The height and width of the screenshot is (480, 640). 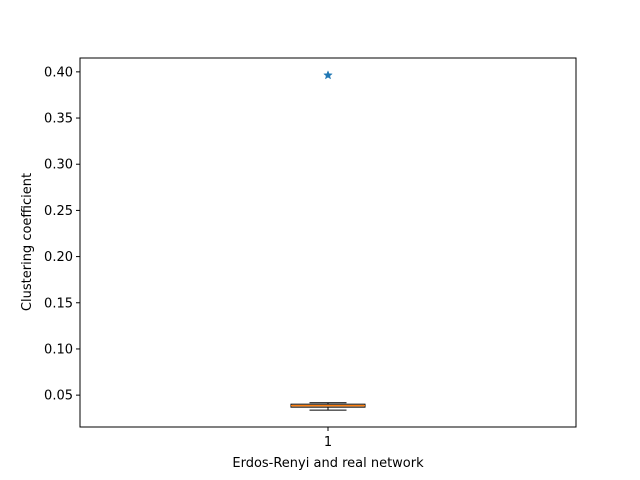 What do you see at coordinates (328, 463) in the screenshot?
I see `x-axis-label: Erdos-Renyi and real network` at bounding box center [328, 463].